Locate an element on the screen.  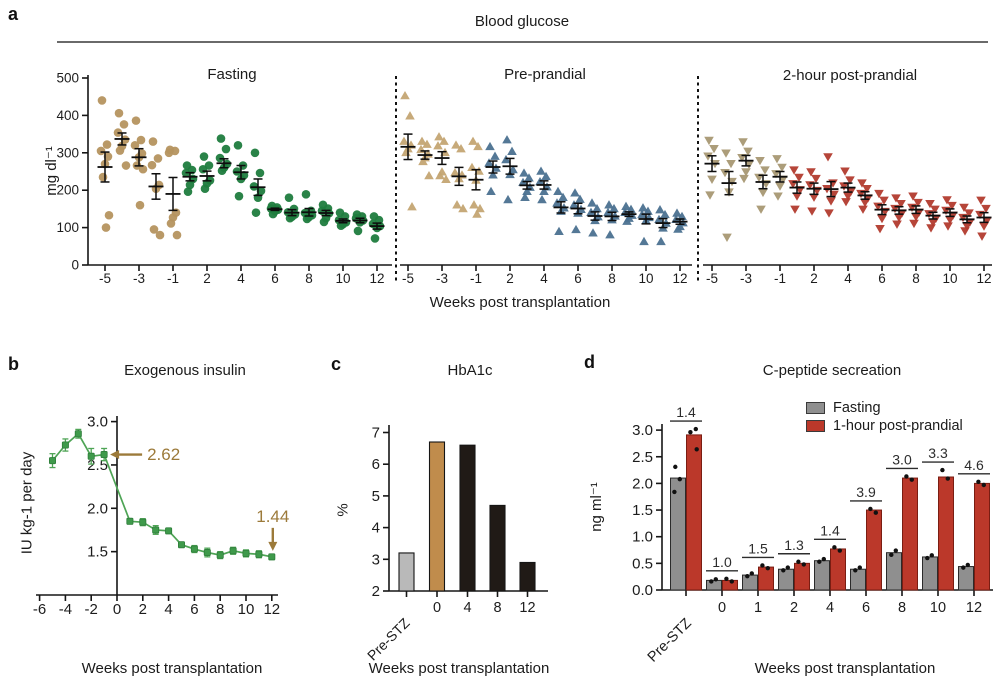
panel-a-header: Blood glucose is located at coordinates (522, 21).